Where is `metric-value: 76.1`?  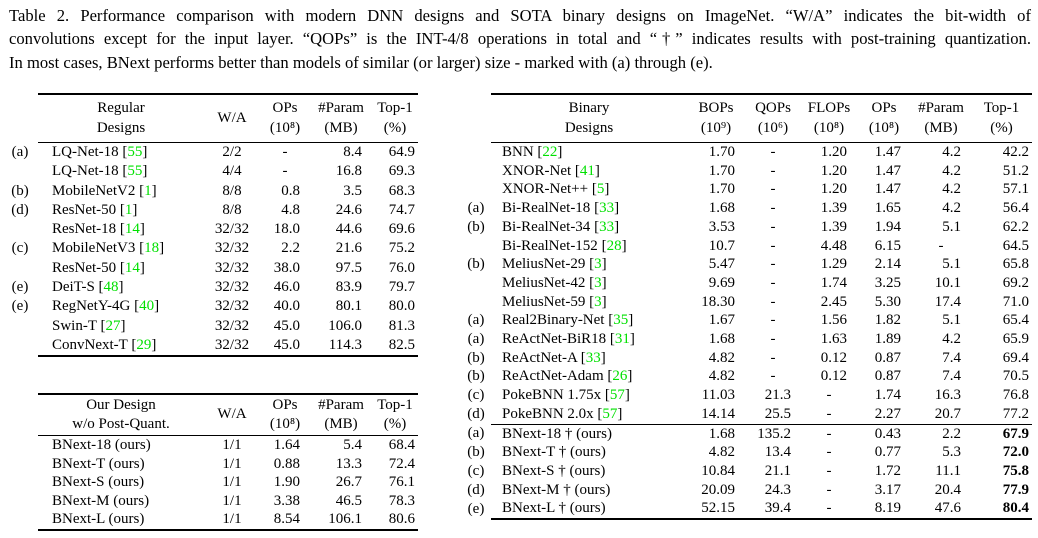 metric-value: 76.1 is located at coordinates (401, 482).